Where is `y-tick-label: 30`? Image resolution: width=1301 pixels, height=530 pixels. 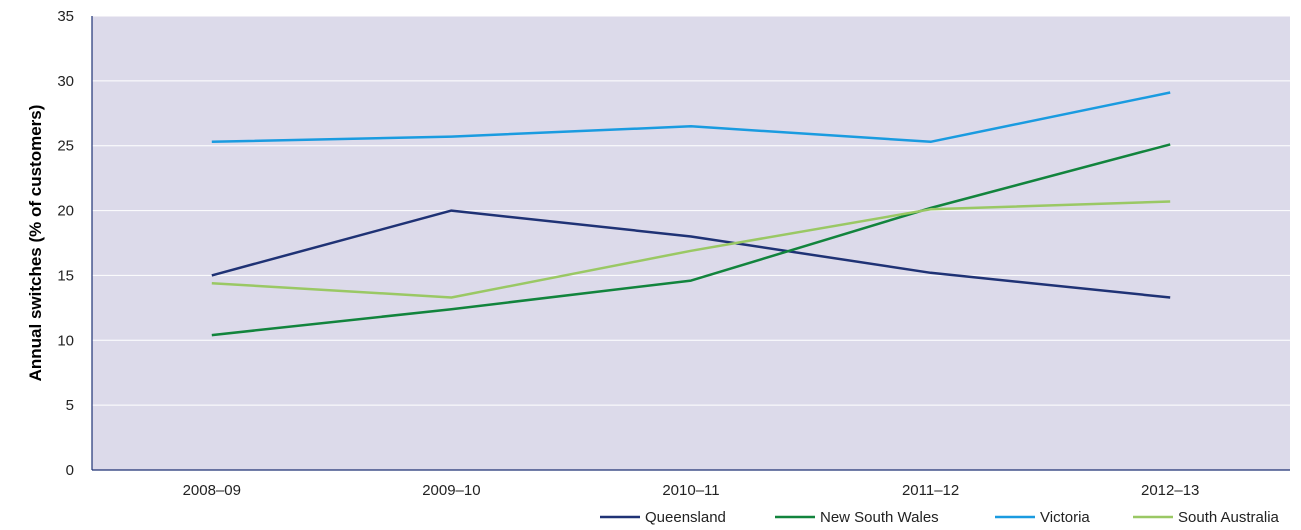
y-tick-label: 30 is located at coordinates (65, 81).